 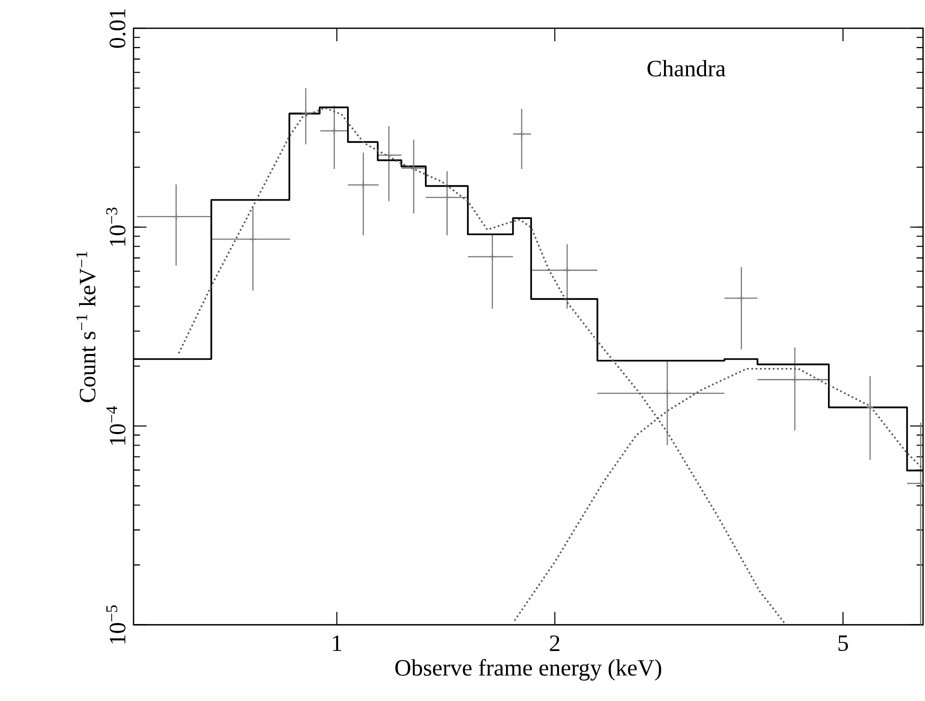 I want to click on x-tick-label: 2, so click(x=555, y=644).